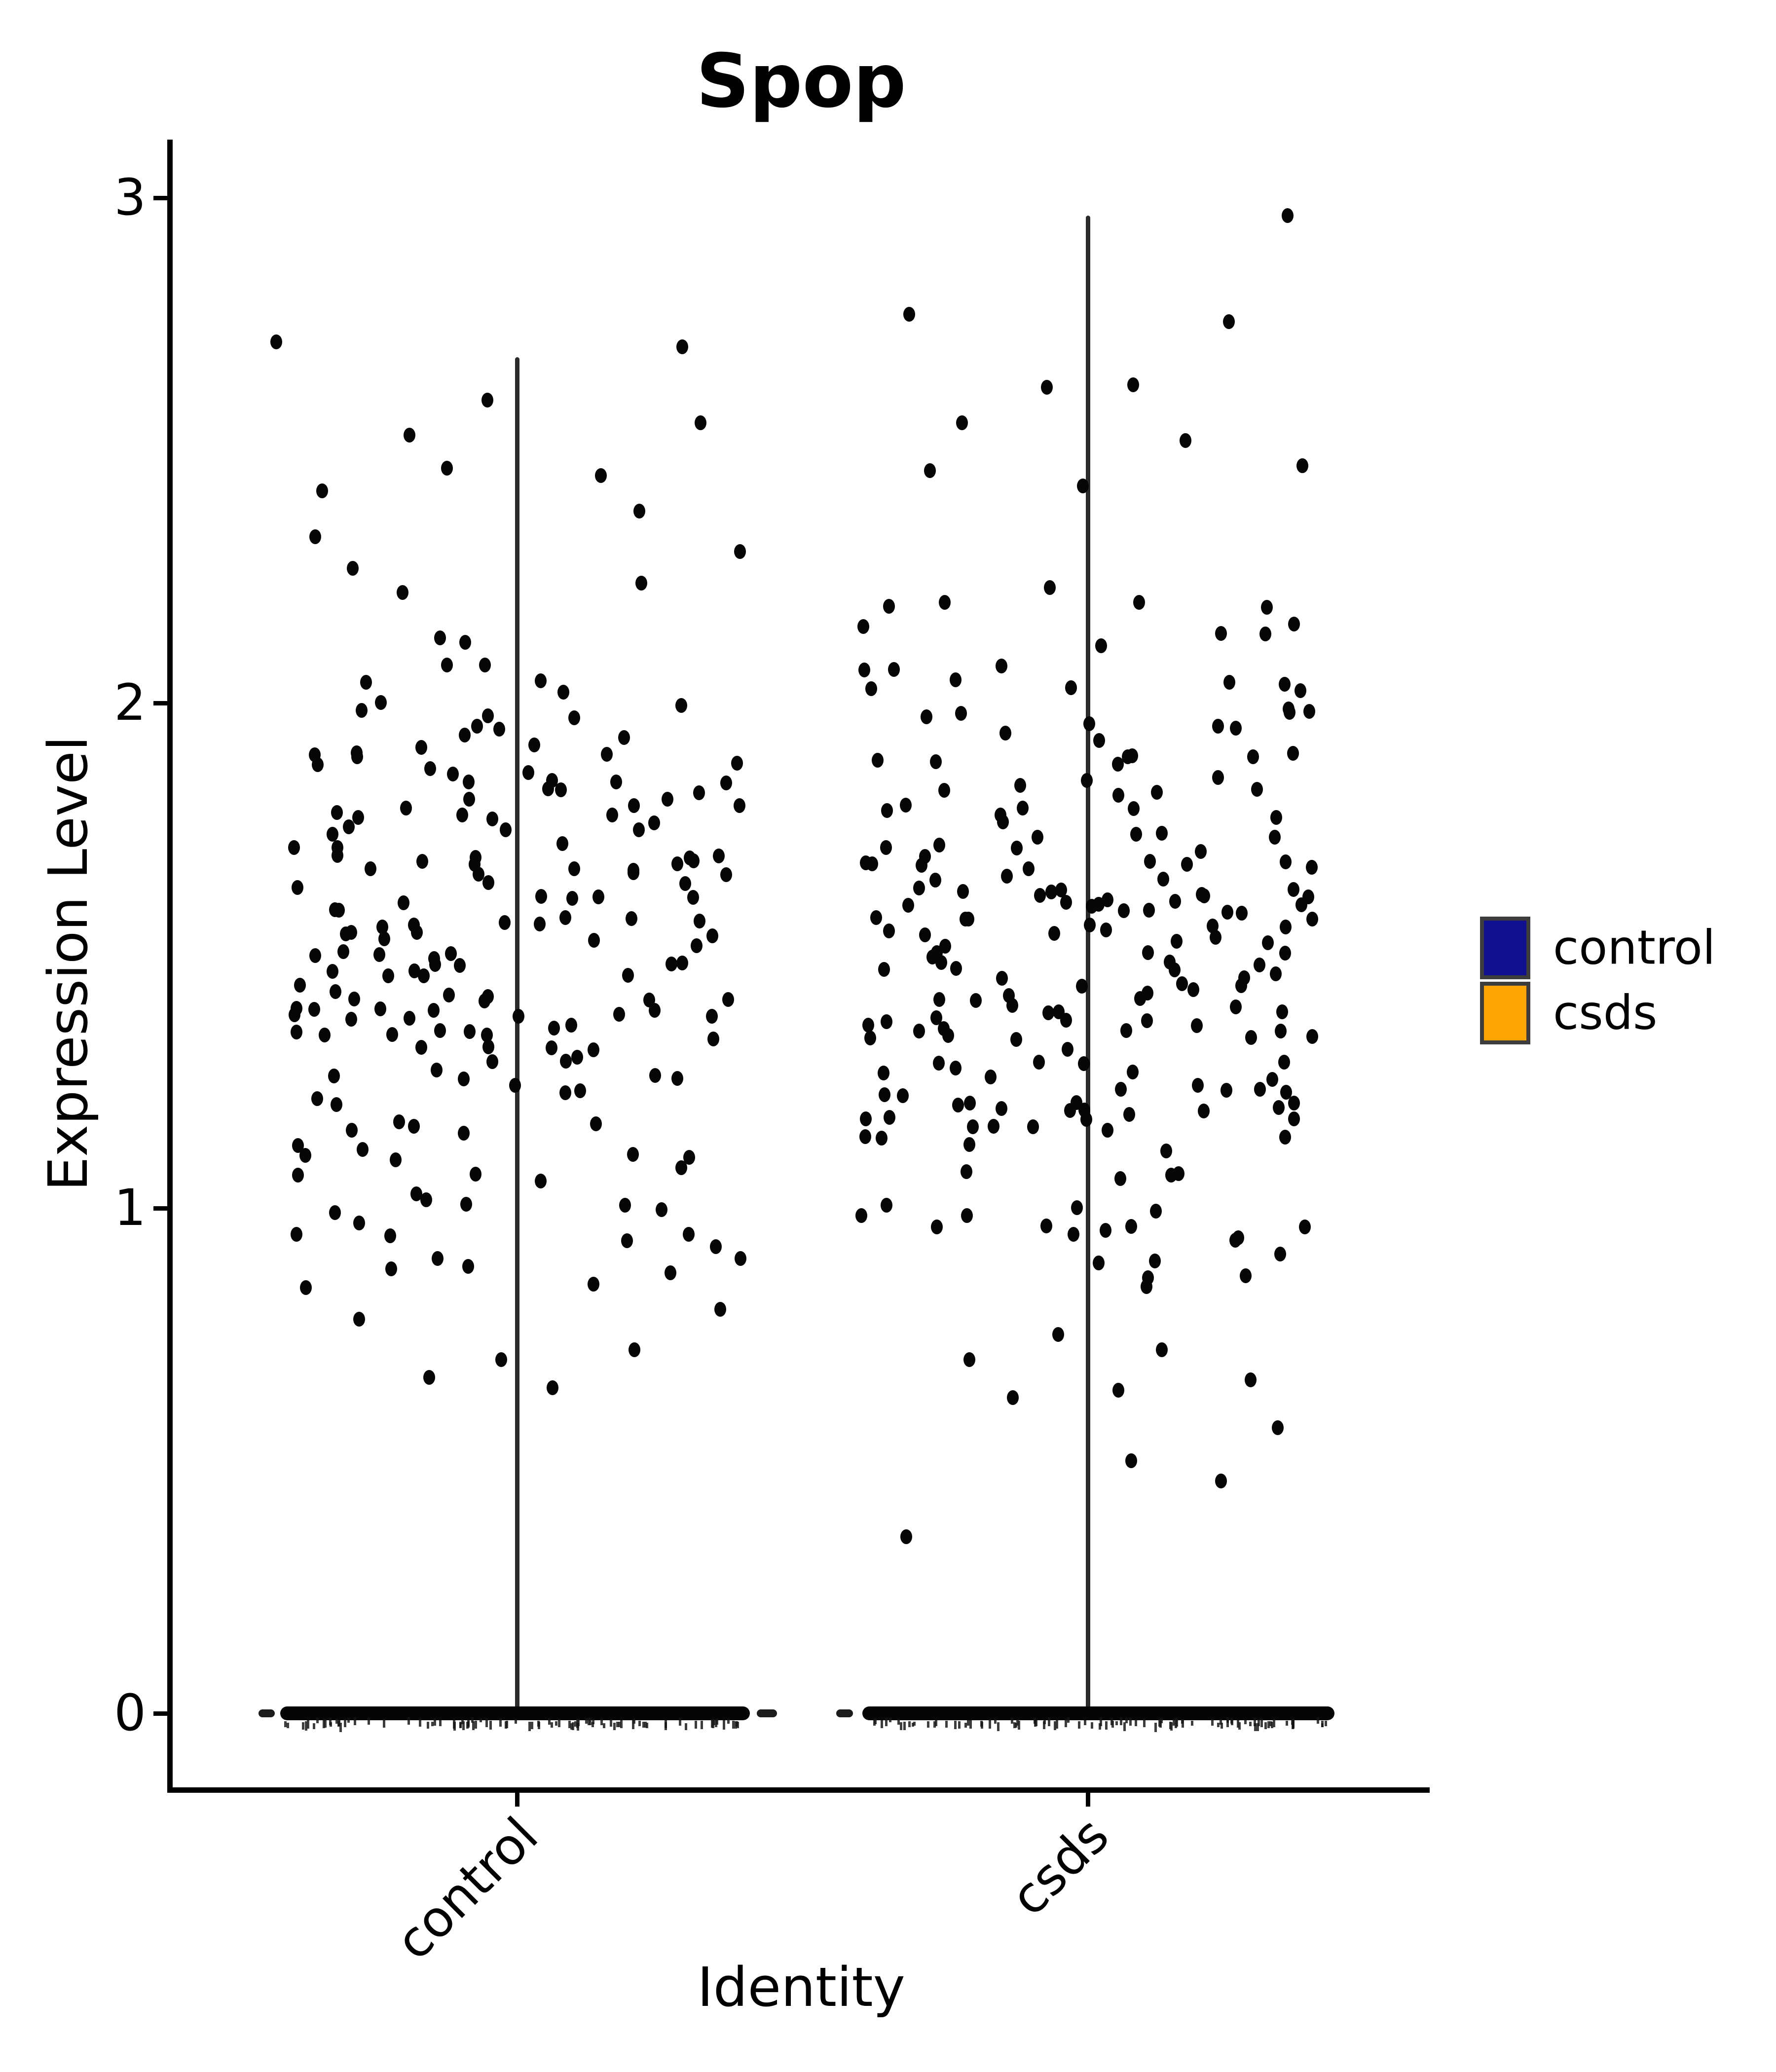 The width and height of the screenshot is (1776, 2072). I want to click on violin-center-line, so click(517, 1035).